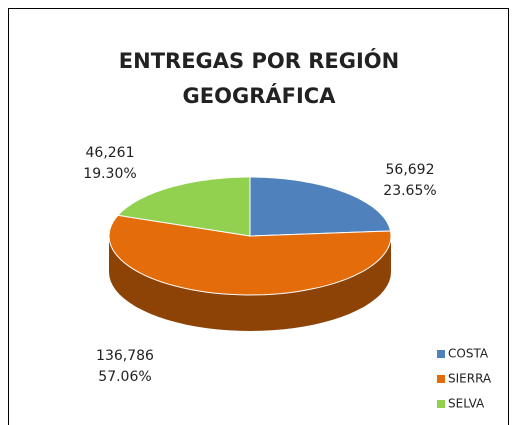 The height and width of the screenshot is (425, 518). Describe the element at coordinates (410, 170) in the screenshot. I see `data-label-value: 56,692` at that location.